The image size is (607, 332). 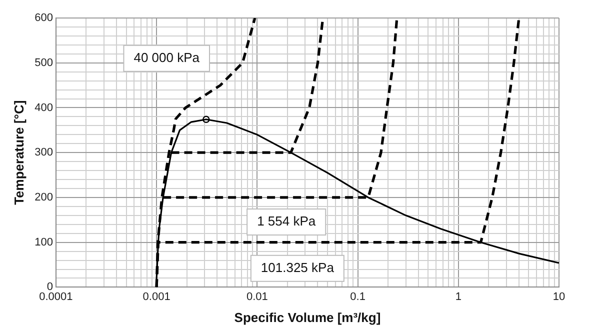 What do you see at coordinates (297, 267) in the screenshot?
I see `annotation: 101.325 kPa` at bounding box center [297, 267].